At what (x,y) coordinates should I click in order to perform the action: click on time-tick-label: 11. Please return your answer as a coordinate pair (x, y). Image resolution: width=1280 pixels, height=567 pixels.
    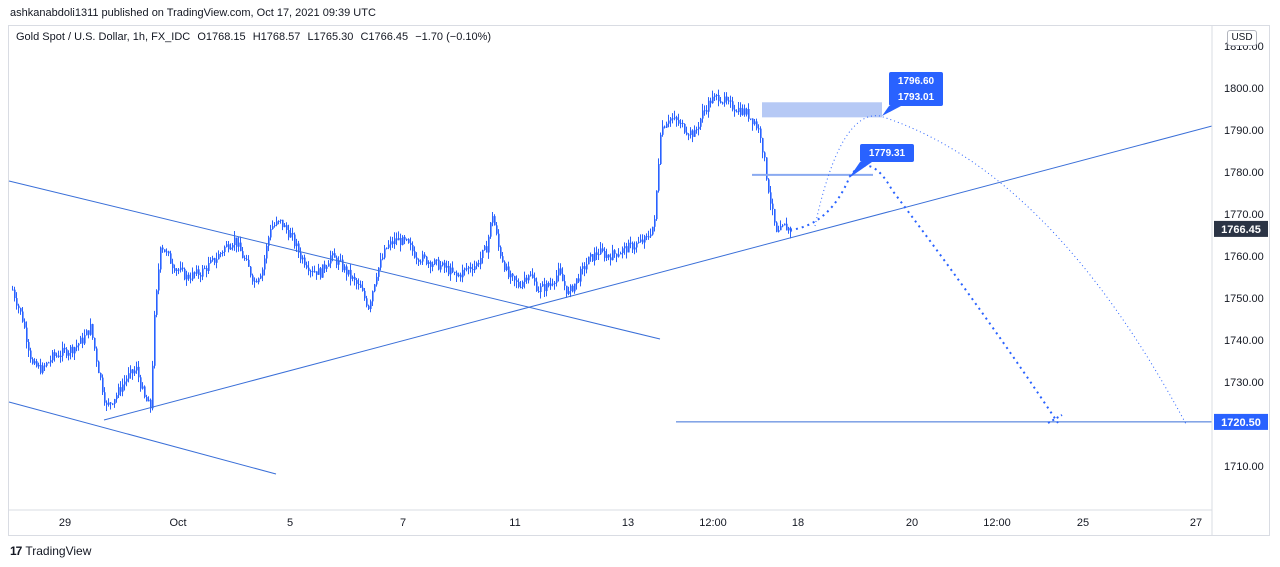
    Looking at the image, I should click on (514, 523).